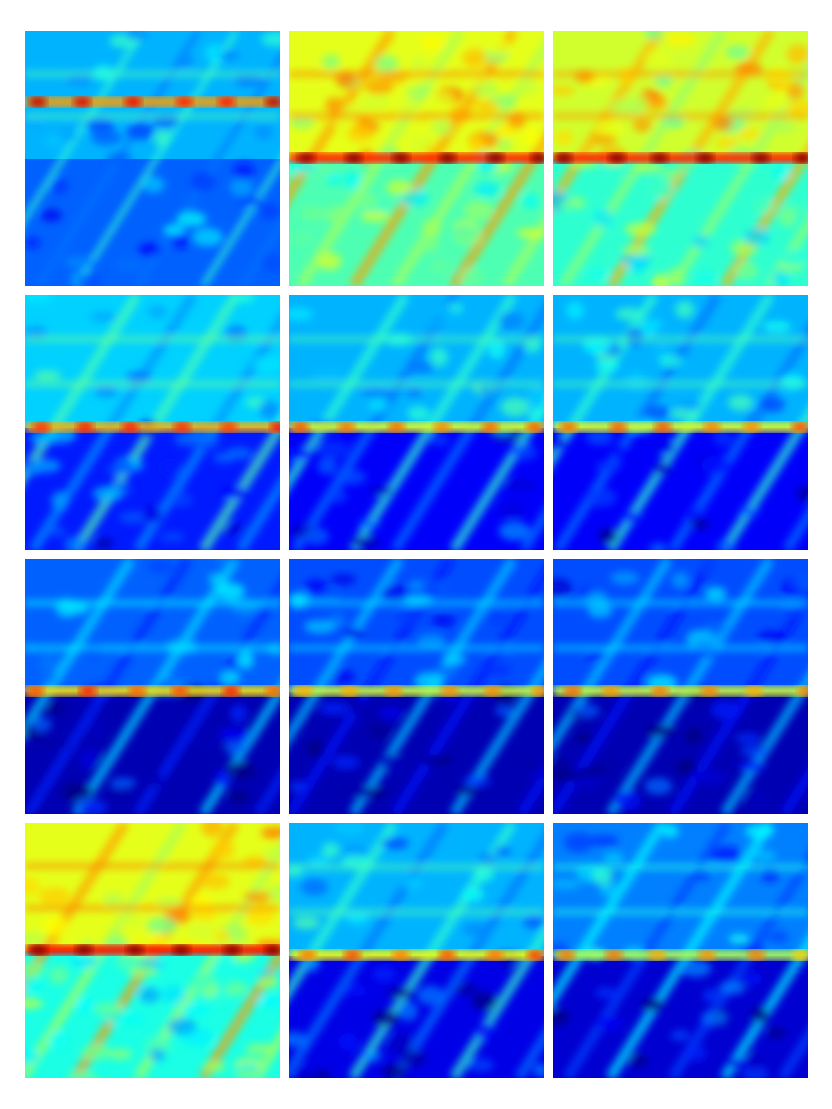 Image resolution: width=832 pixels, height=1109 pixels. I want to click on heatmap-panel-r1c2, so click(416, 158).